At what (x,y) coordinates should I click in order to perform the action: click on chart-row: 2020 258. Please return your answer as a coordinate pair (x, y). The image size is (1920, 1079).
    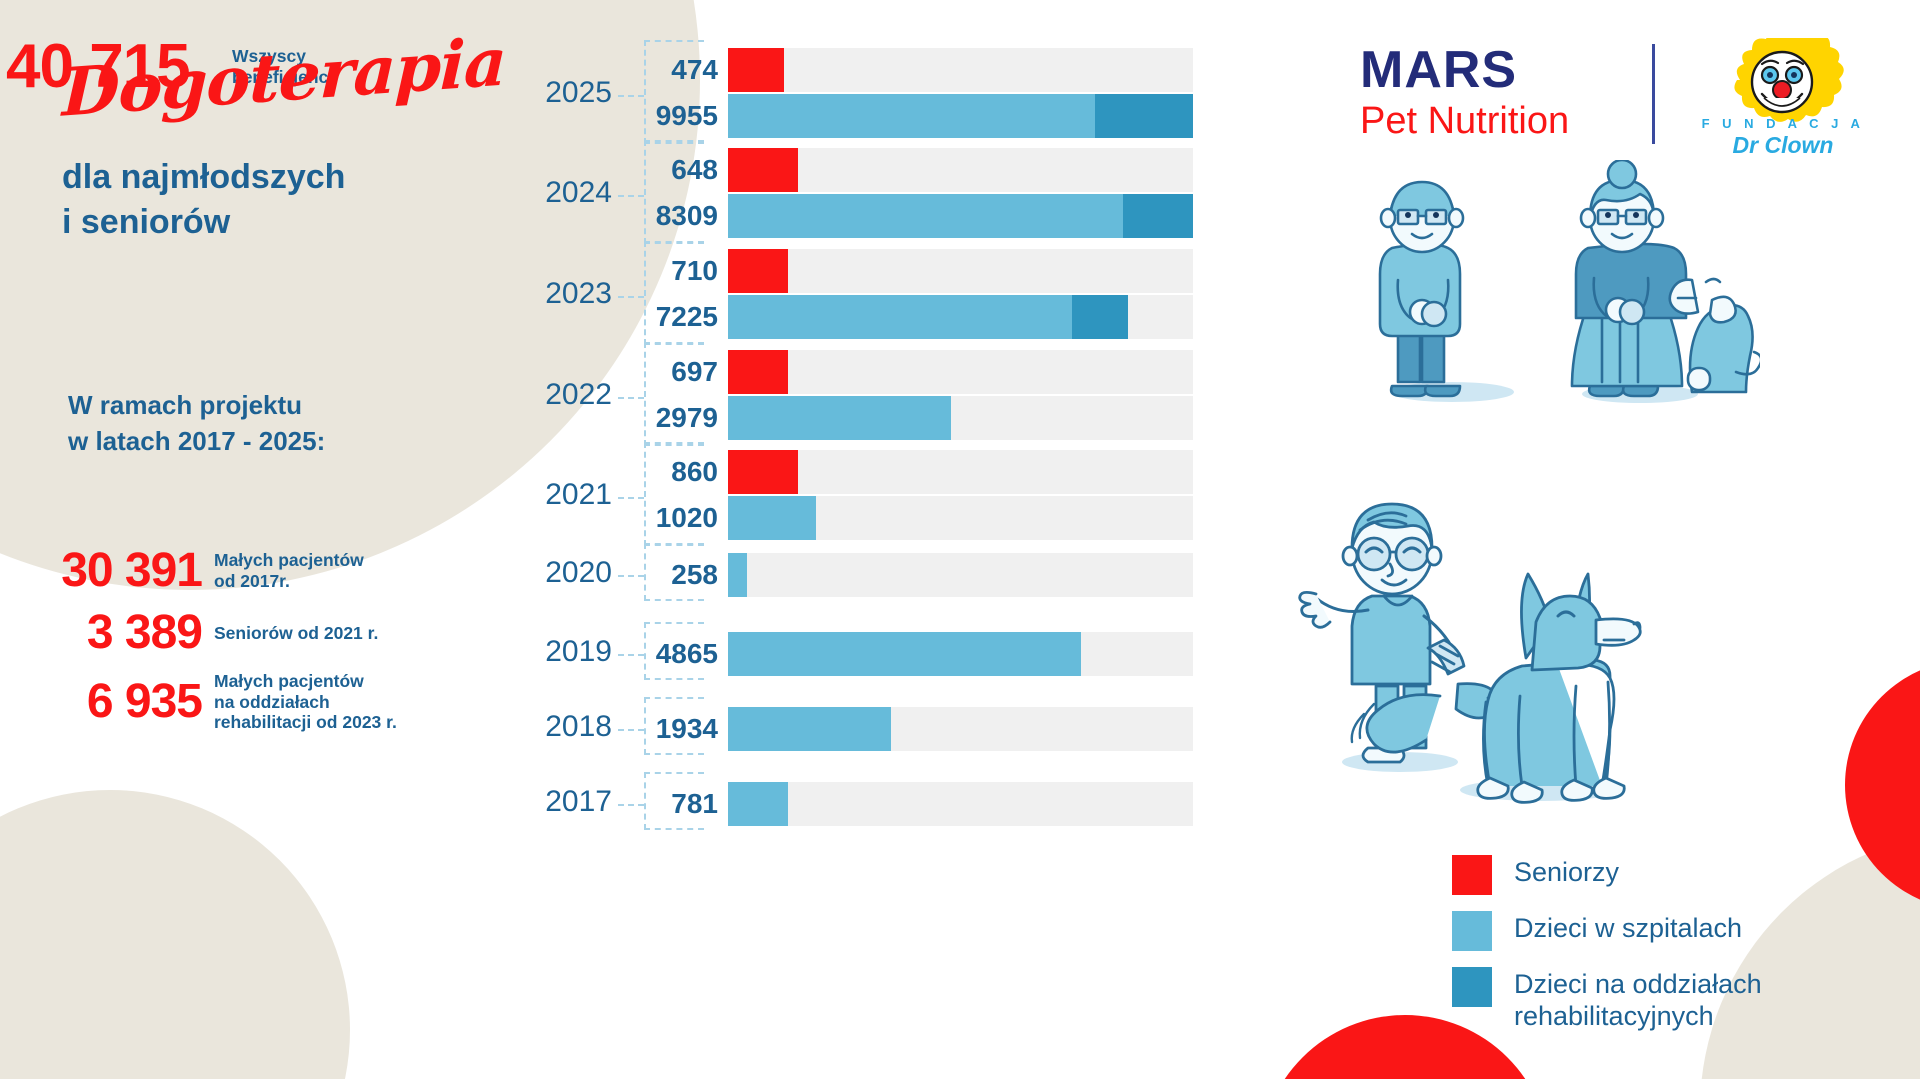
    Looking at the image, I should click on (920, 575).